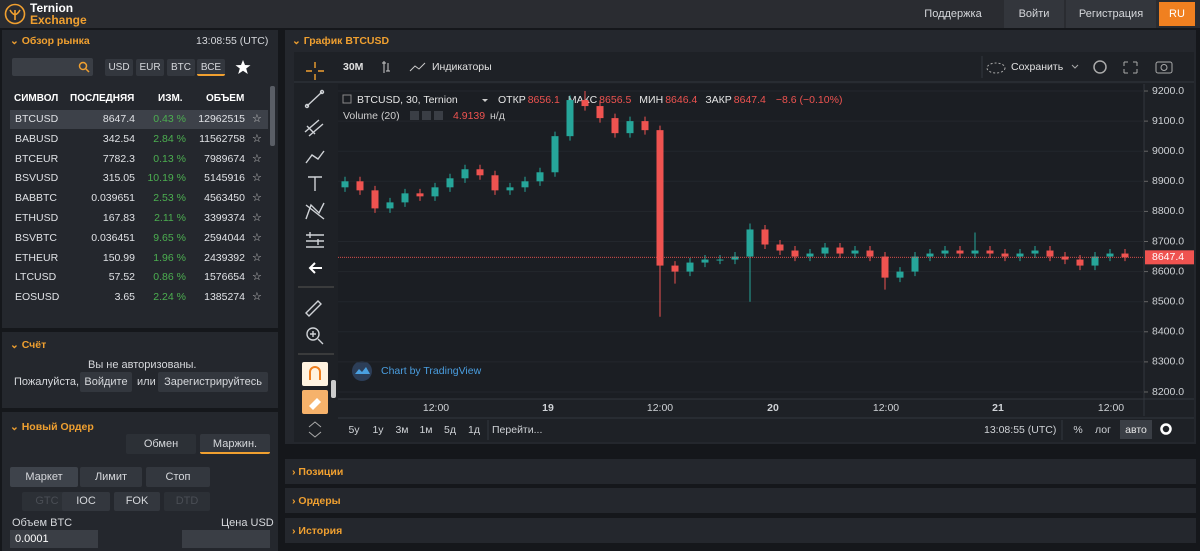 Image resolution: width=1200 pixels, height=551 pixels. What do you see at coordinates (111, 477) in the screenshot?
I see `order-type: Лимит` at bounding box center [111, 477].